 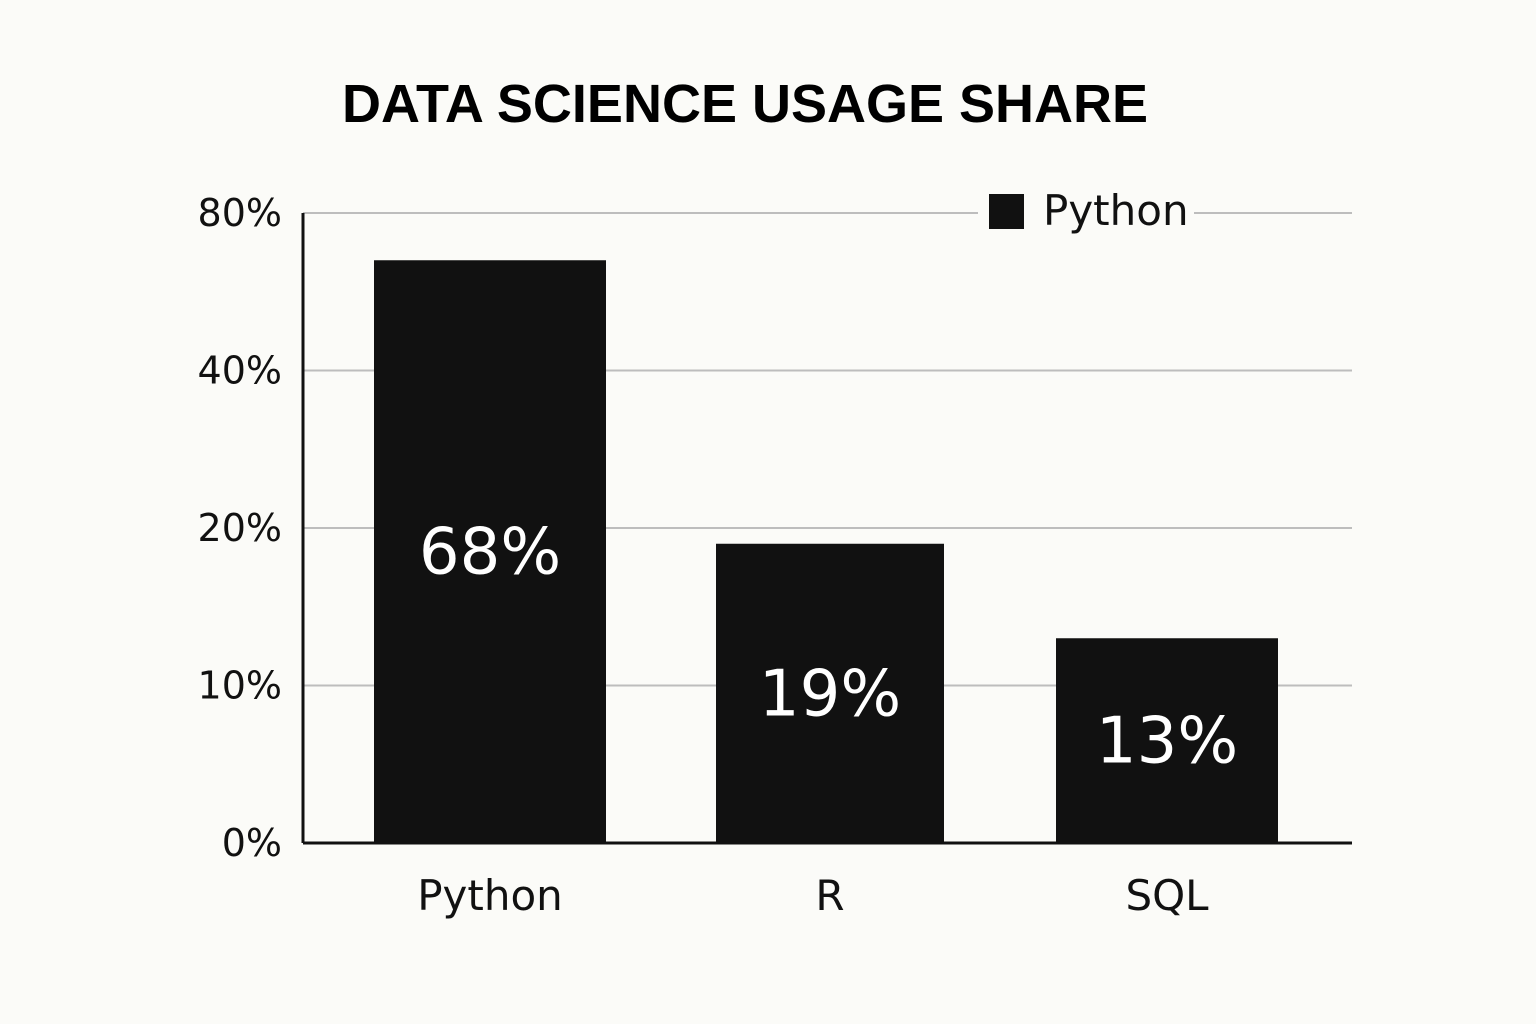 I want to click on x-category-label: R, so click(x=829, y=895).